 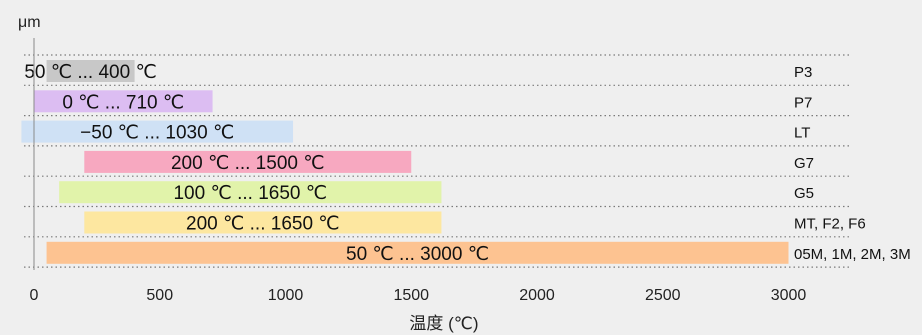 I want to click on row-label: LT, so click(x=802, y=133).